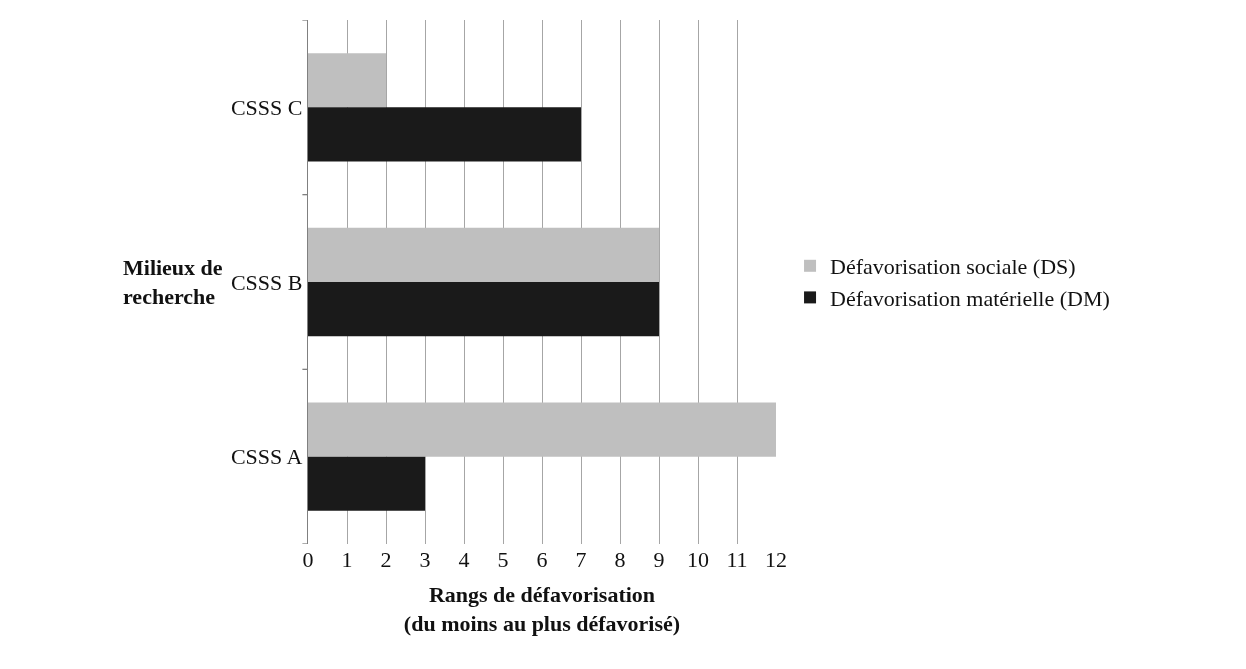 Image resolution: width=1246 pixels, height=669 pixels. I want to click on x-axis-title: Rangs de défavorisation (du moins au plus défavorisé), so click(542, 608).